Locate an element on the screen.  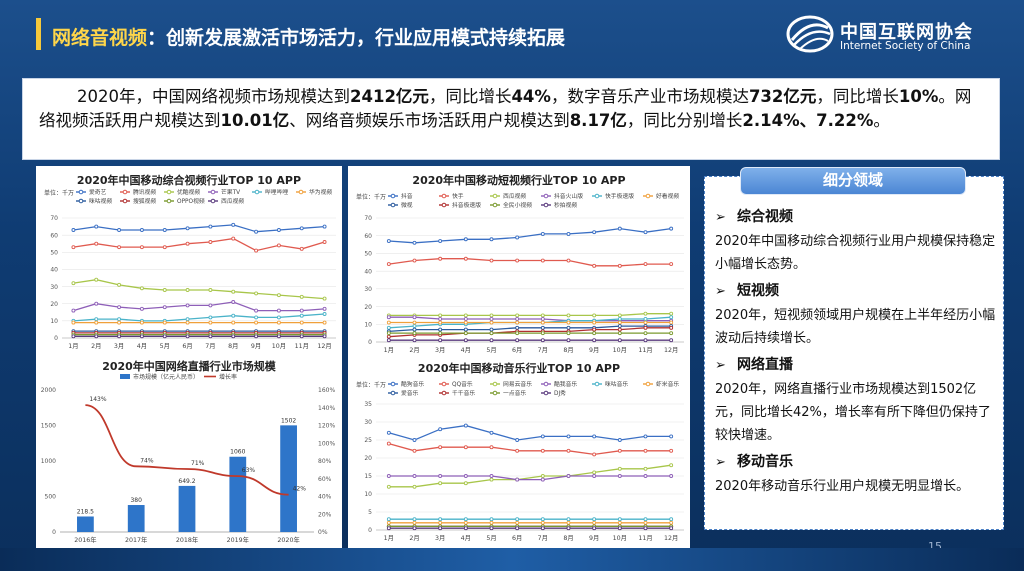
segment-title: 移动音乐 is located at coordinates (765, 462).